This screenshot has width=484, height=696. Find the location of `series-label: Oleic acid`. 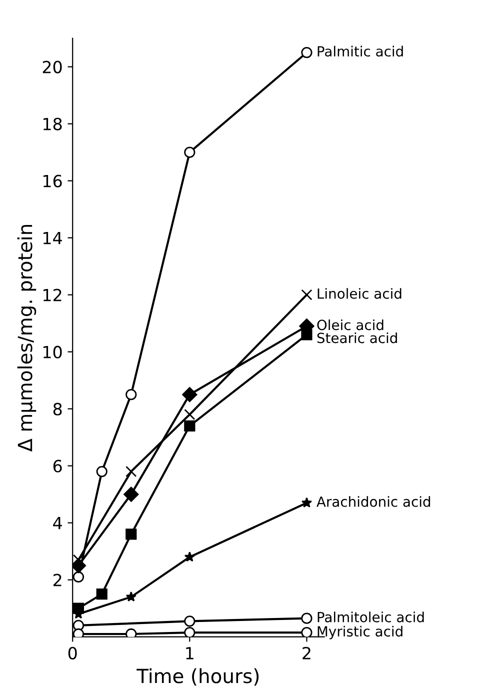

series-label: Oleic acid is located at coordinates (350, 324).